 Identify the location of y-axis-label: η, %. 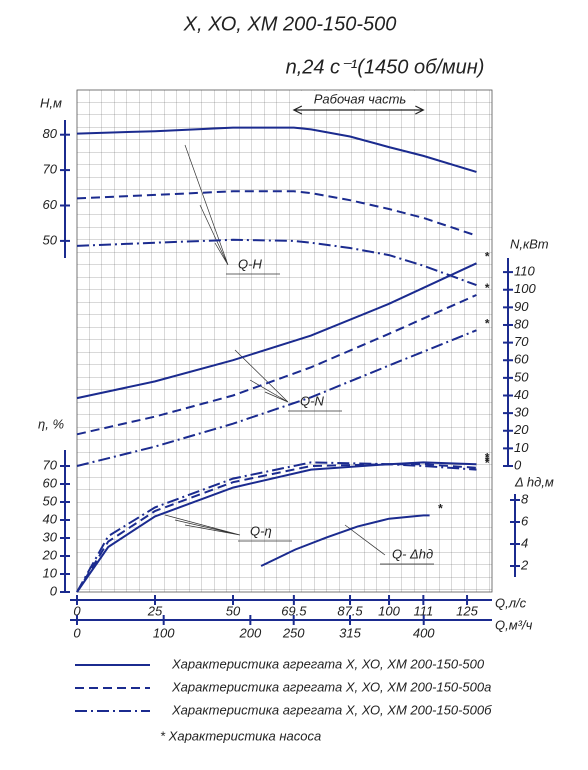
(51, 423).